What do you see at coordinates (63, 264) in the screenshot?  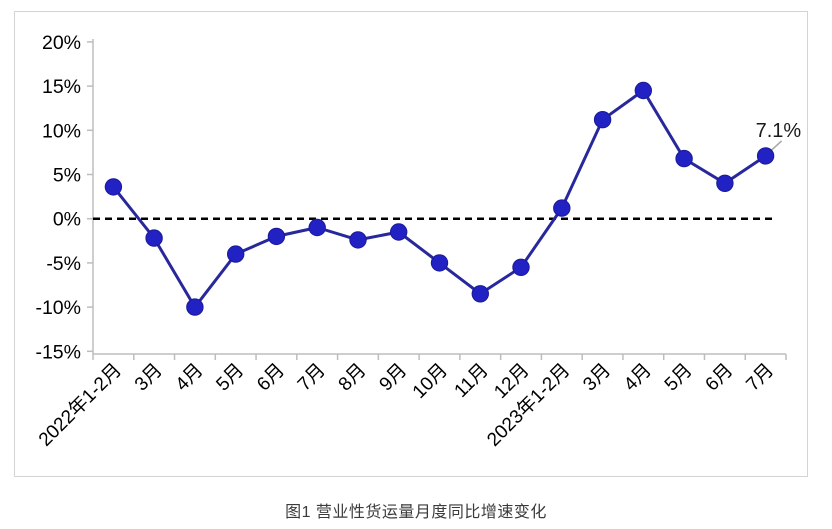 I see `y-axis-tick-label: -5%` at bounding box center [63, 264].